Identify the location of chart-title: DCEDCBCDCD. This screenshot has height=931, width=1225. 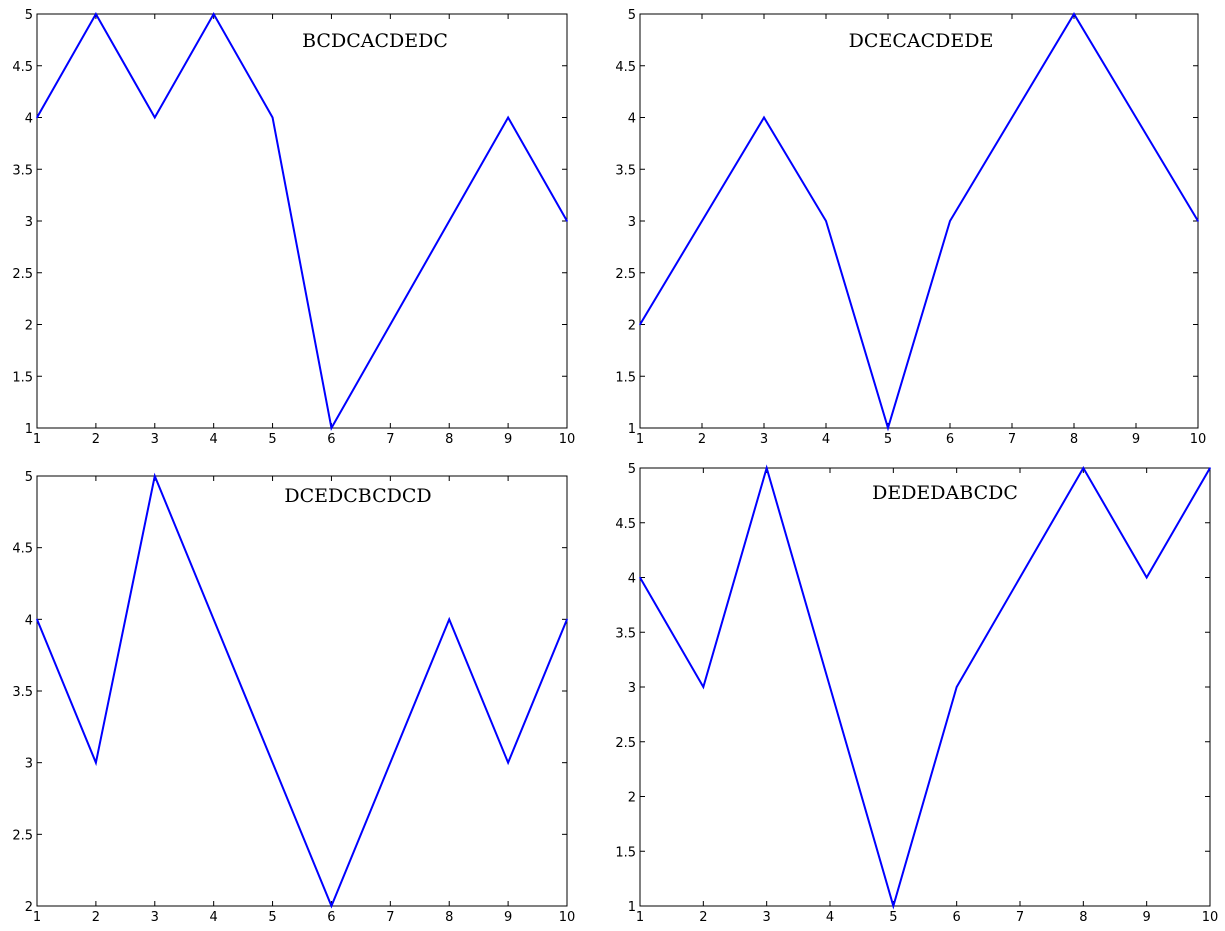
(357, 496).